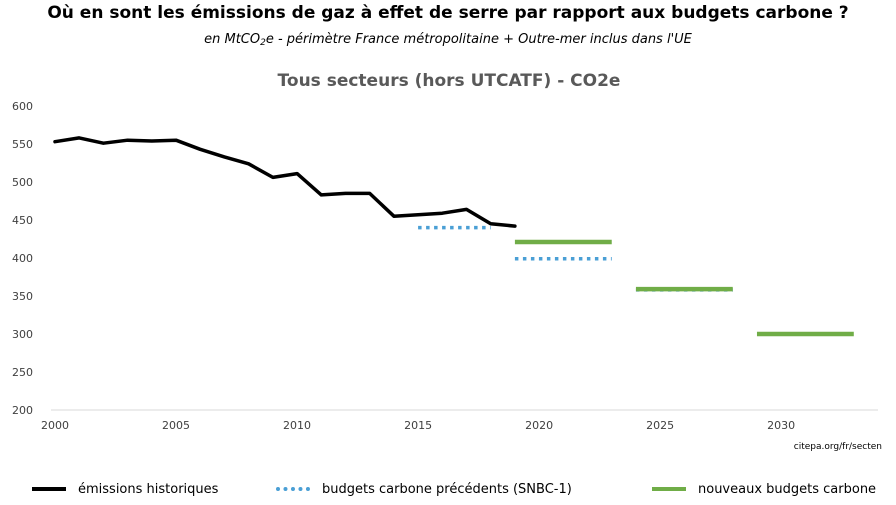 Image resolution: width=896 pixels, height=505 pixels. I want to click on x-axis-ticks: 2000 2005 2010 2015 2020 2025 2030, so click(418, 425).